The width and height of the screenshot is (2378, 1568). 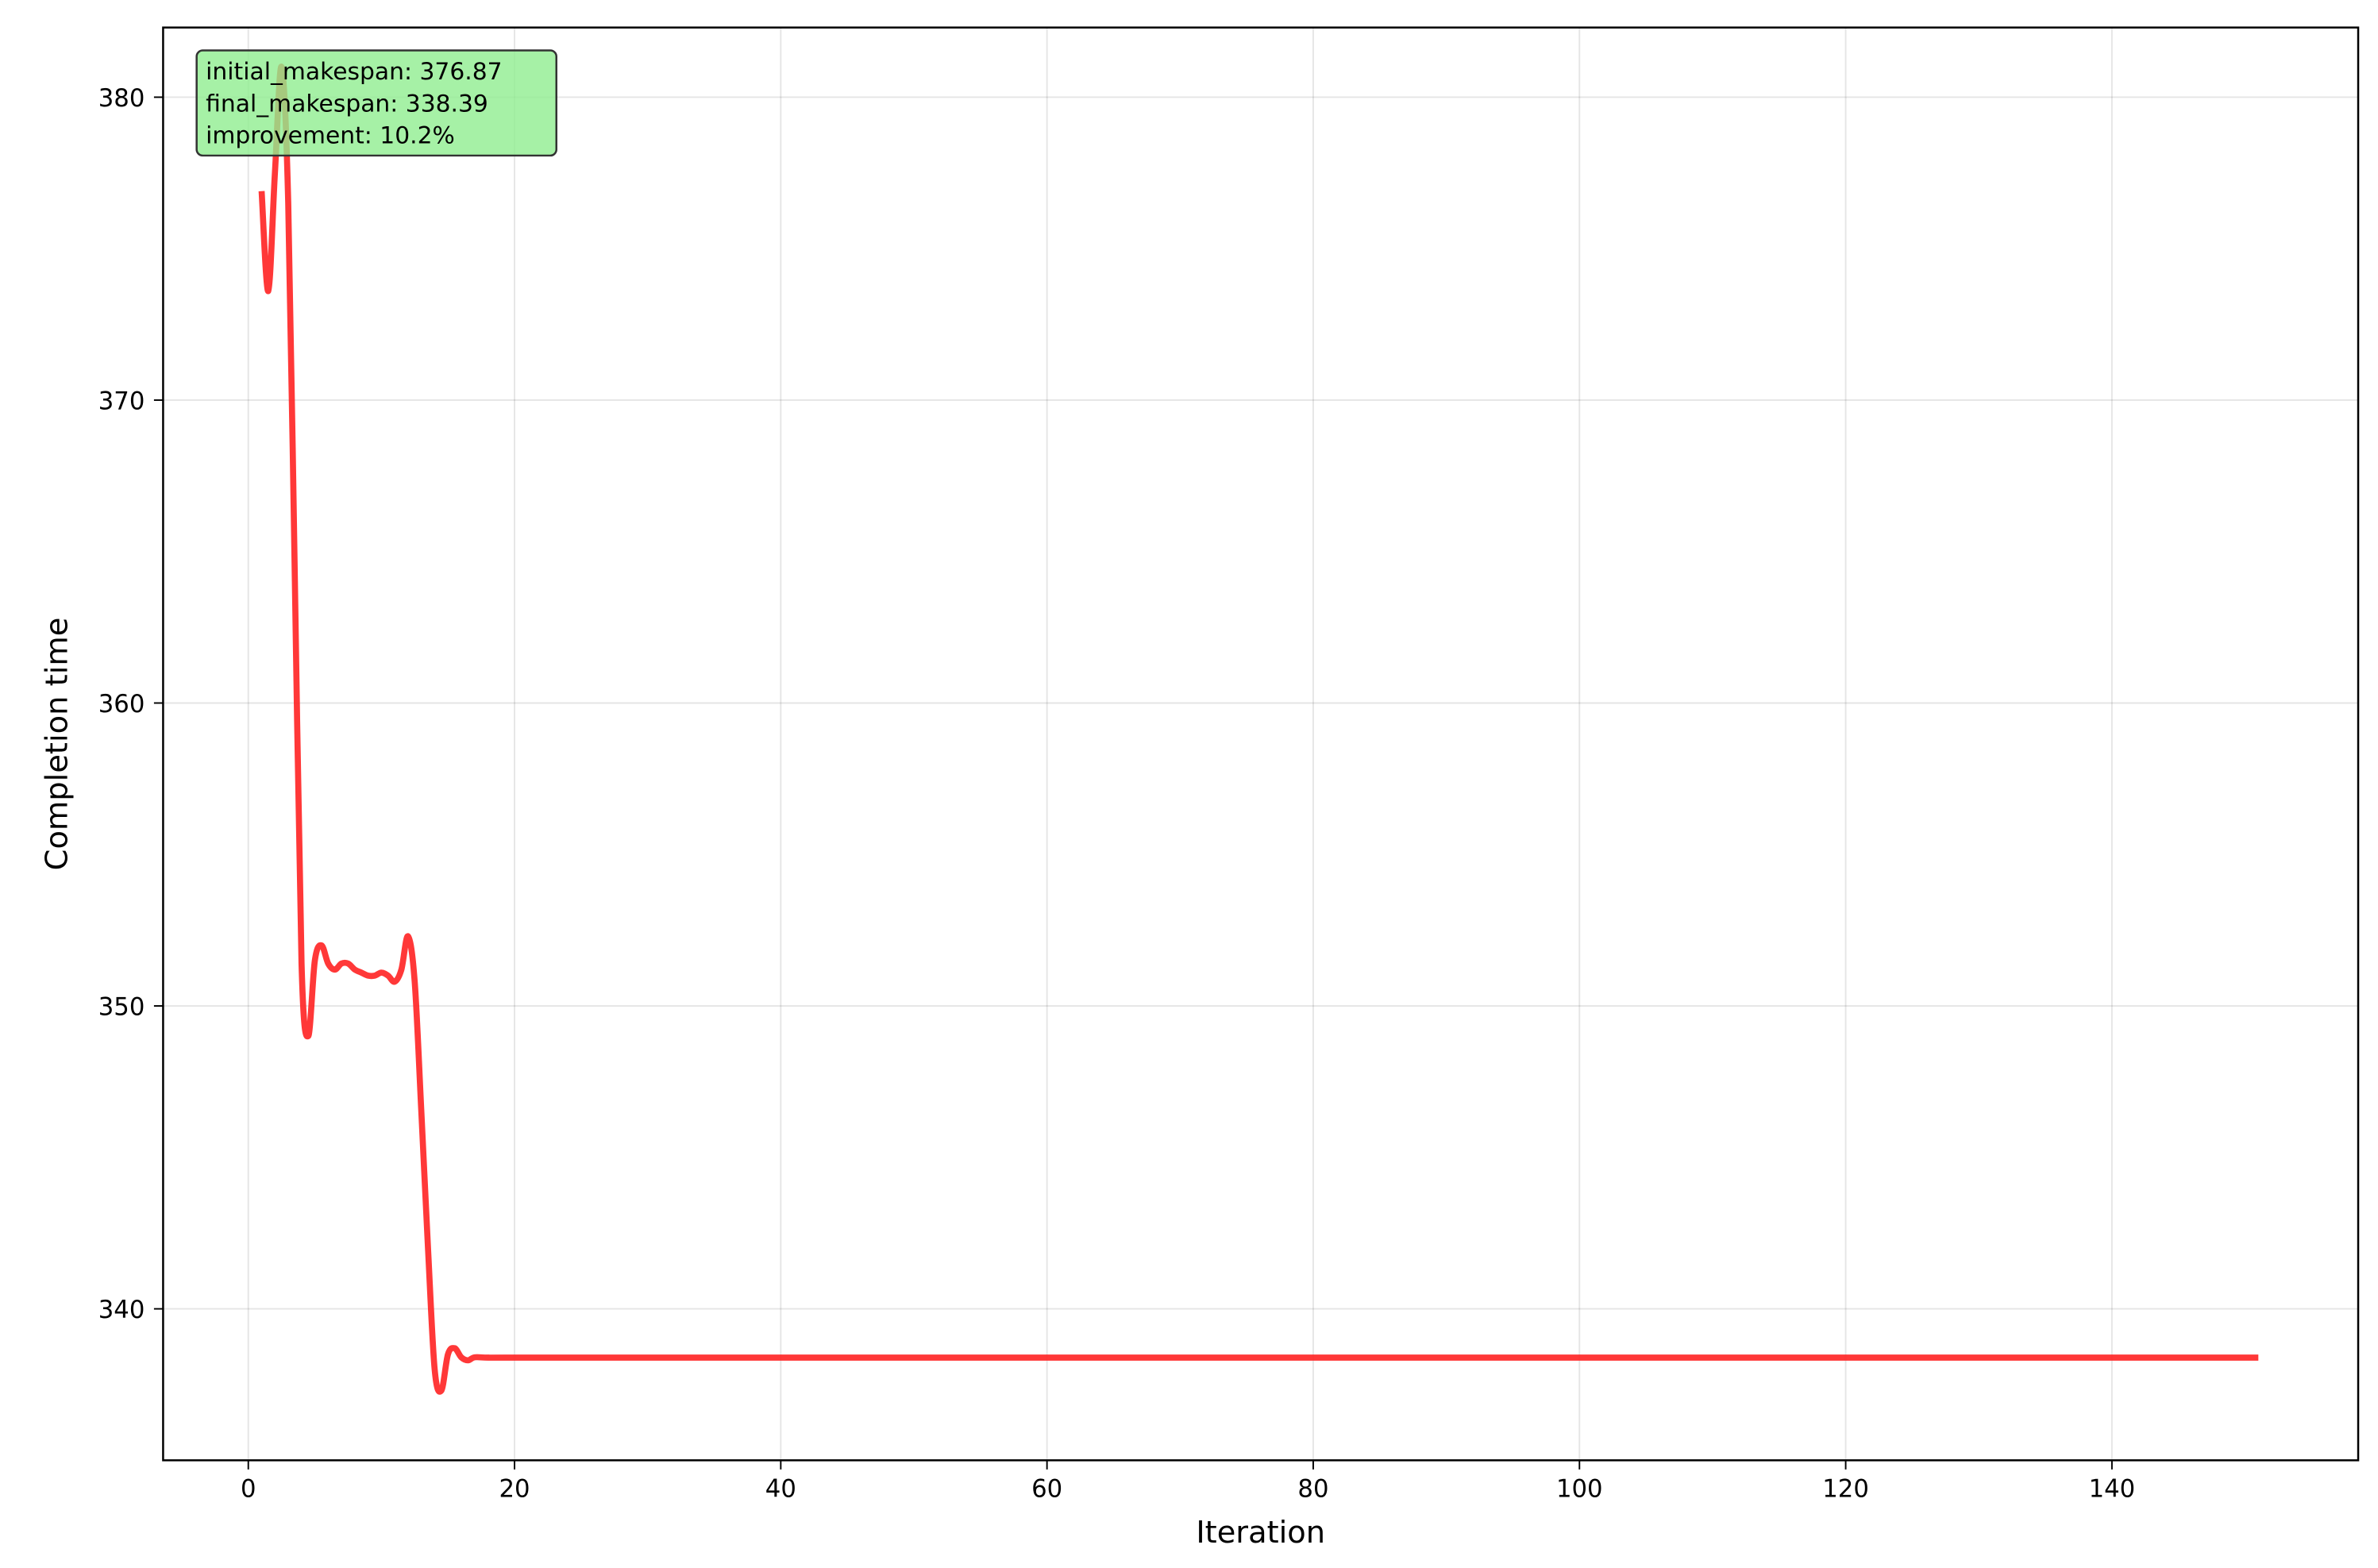 I want to click on y-axis-label: Completion time, so click(x=57, y=744).